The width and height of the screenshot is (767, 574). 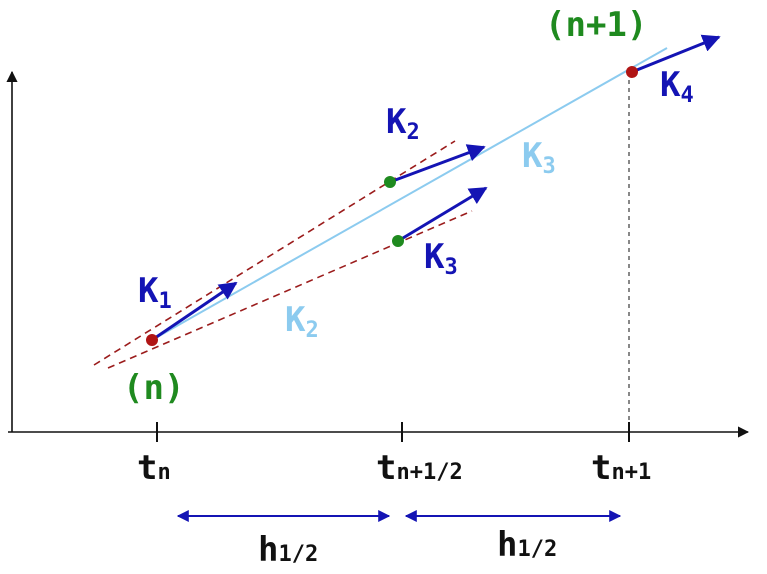 What do you see at coordinates (676, 54) in the screenshot?
I see `k4-arrow` at bounding box center [676, 54].